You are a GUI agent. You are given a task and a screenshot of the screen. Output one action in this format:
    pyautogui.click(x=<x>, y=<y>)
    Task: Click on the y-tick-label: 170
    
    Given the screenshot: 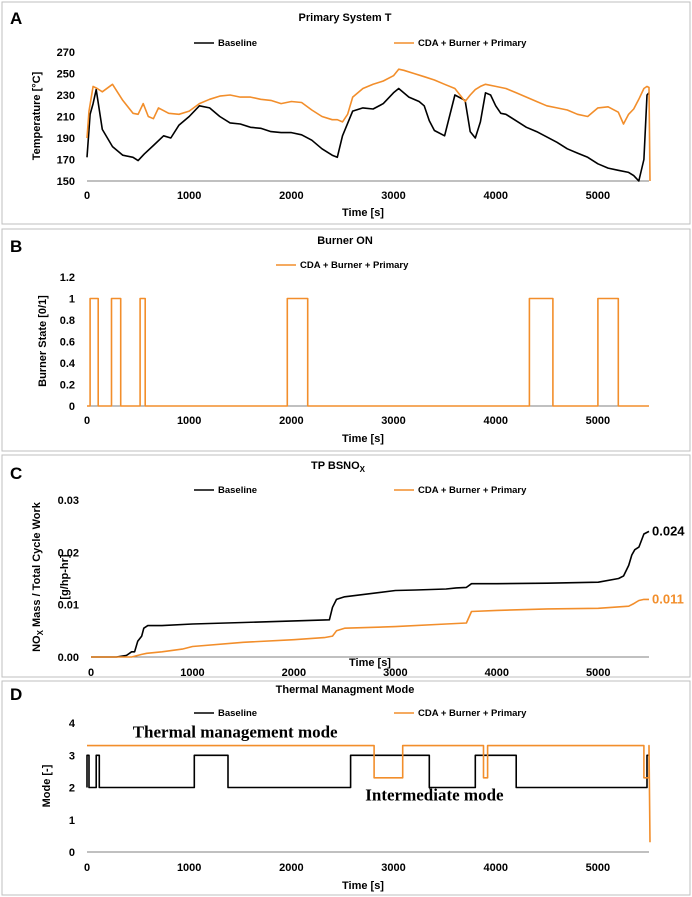 What is the action you would take?
    pyautogui.click(x=66, y=161)
    